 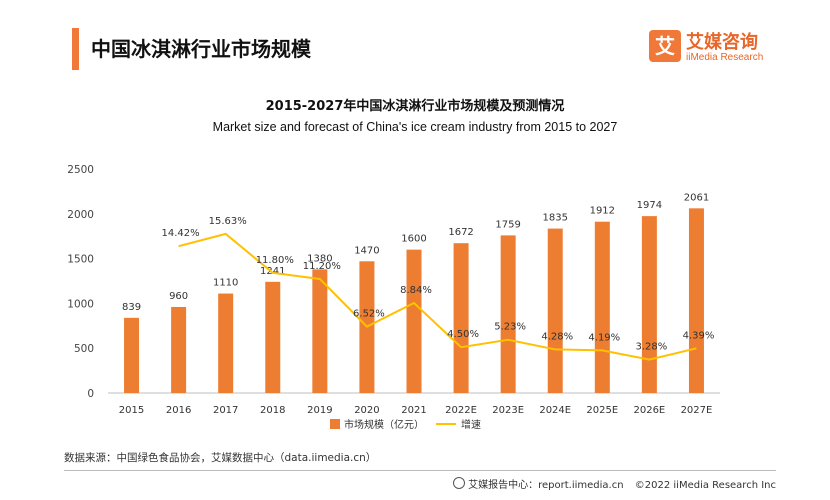 What do you see at coordinates (84, 349) in the screenshot?
I see `y-tick-label: 500` at bounding box center [84, 349].